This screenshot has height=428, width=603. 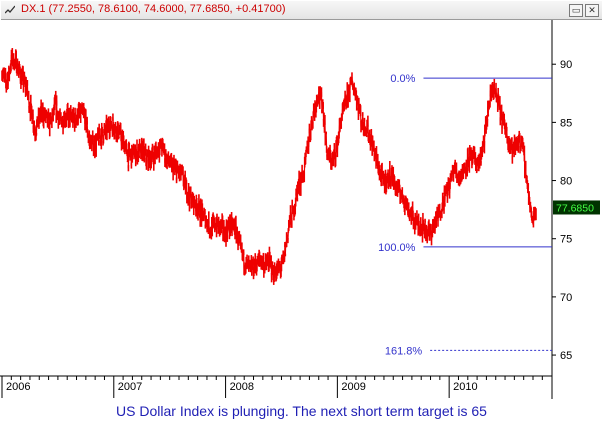 What do you see at coordinates (576, 10) in the screenshot?
I see `maximize-button: ▭` at bounding box center [576, 10].